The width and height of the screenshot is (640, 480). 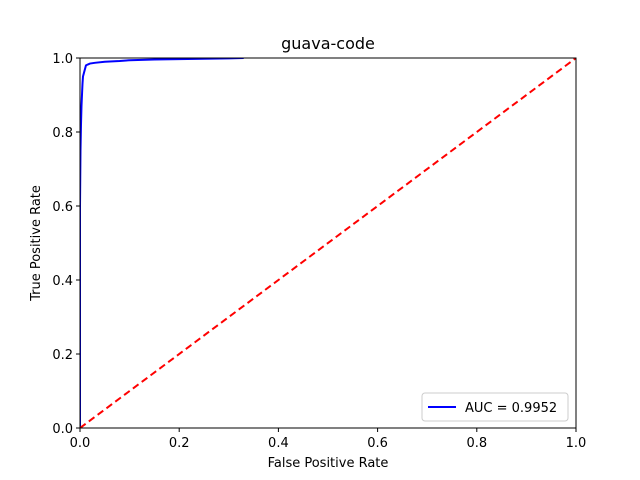 What do you see at coordinates (62, 281) in the screenshot?
I see `y-tick-label: 0.4` at bounding box center [62, 281].